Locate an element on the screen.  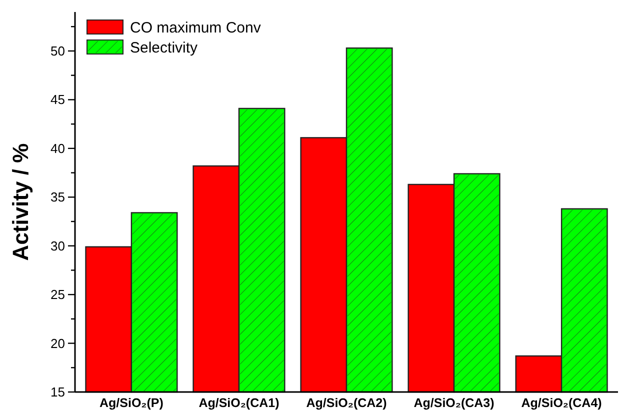
x-tick-label: Ag/SiO₂(CA4) is located at coordinates (561, 403).